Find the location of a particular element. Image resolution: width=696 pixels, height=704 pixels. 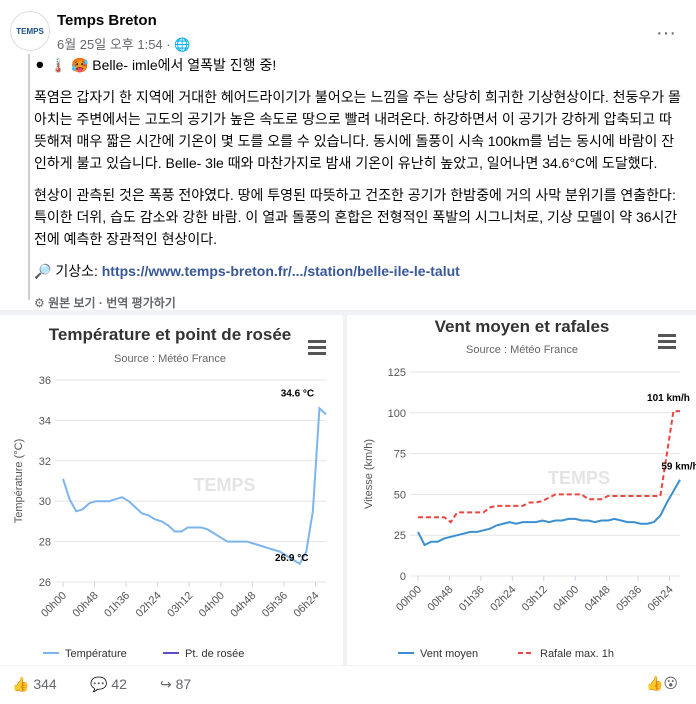

chart-title: Vent moyen et rafales is located at coordinates (522, 326).